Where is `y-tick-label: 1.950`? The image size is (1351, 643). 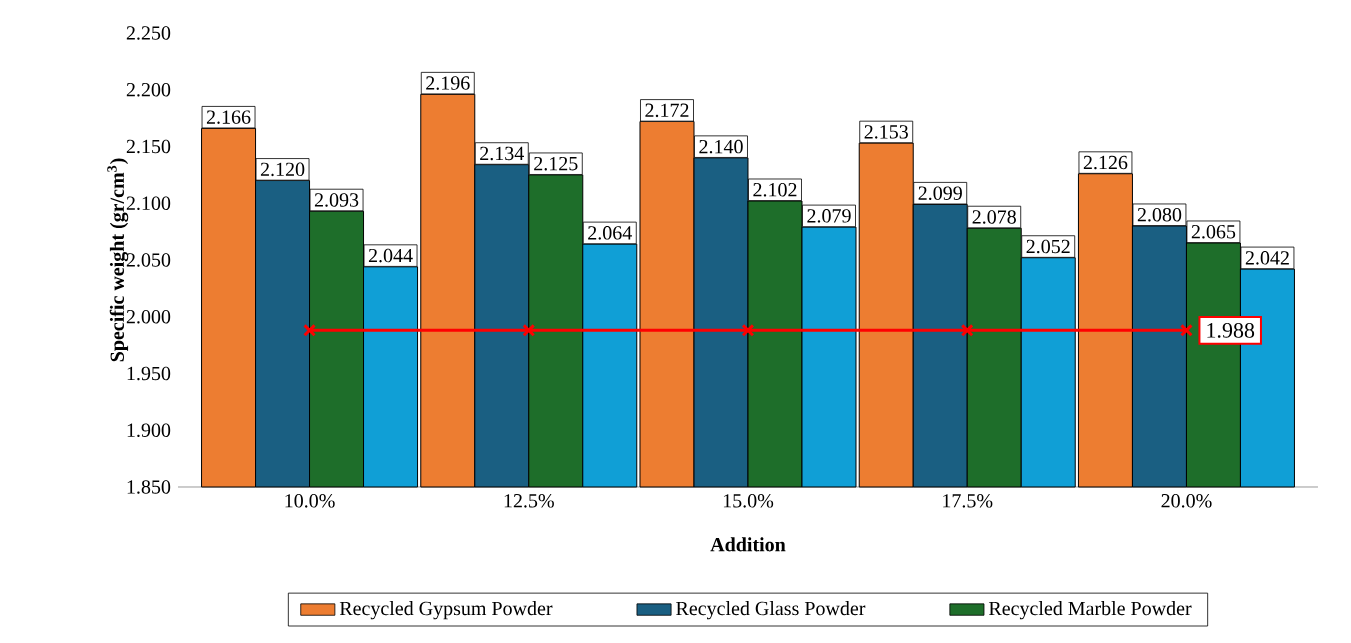 y-tick-label: 1.950 is located at coordinates (149, 373).